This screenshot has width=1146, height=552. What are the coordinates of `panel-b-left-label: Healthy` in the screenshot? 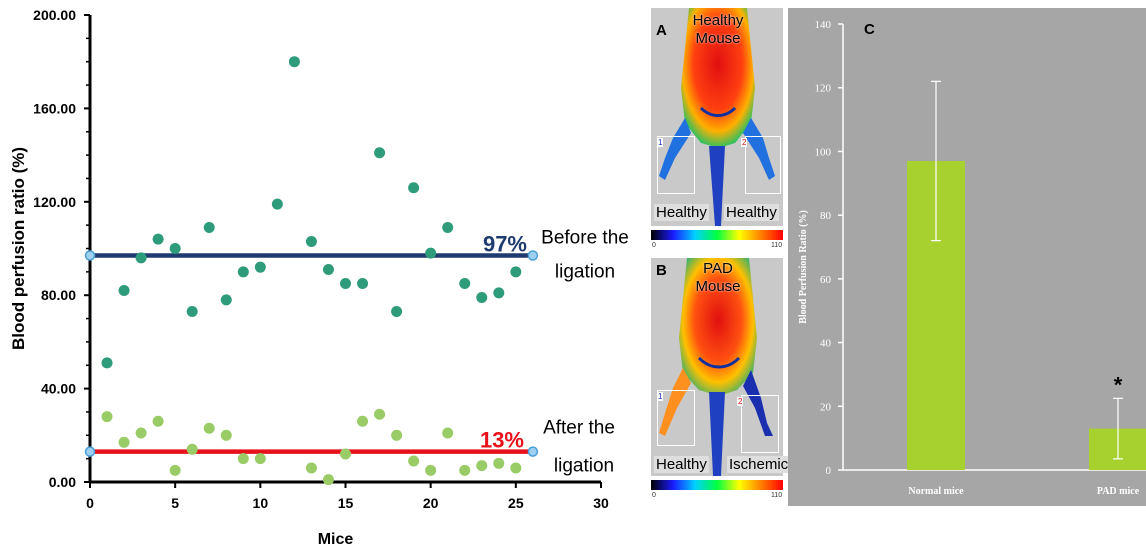 It's located at (681, 464).